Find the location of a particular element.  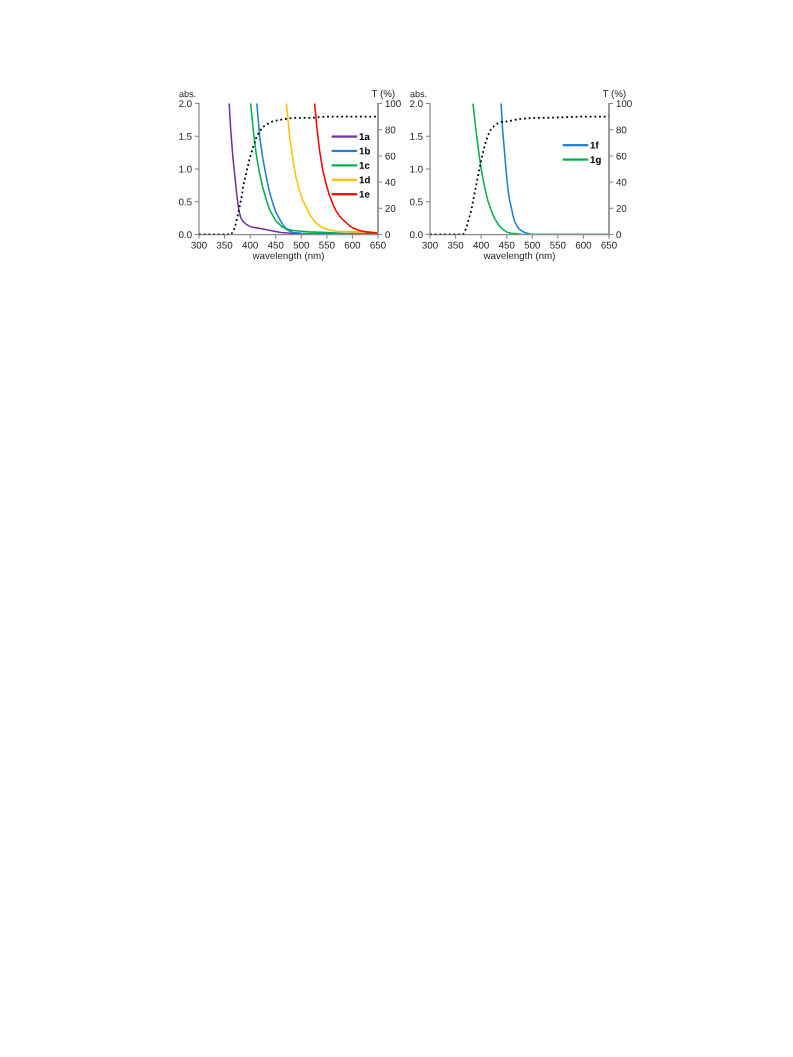

legend-label: 1e is located at coordinates (364, 194).